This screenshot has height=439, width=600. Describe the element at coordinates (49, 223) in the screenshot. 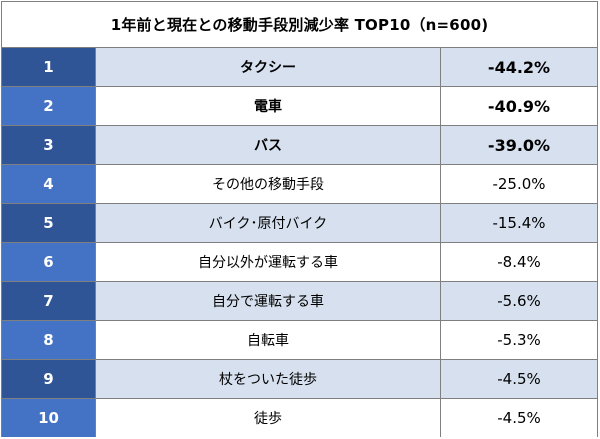

I see `rank-cell: 5` at that location.